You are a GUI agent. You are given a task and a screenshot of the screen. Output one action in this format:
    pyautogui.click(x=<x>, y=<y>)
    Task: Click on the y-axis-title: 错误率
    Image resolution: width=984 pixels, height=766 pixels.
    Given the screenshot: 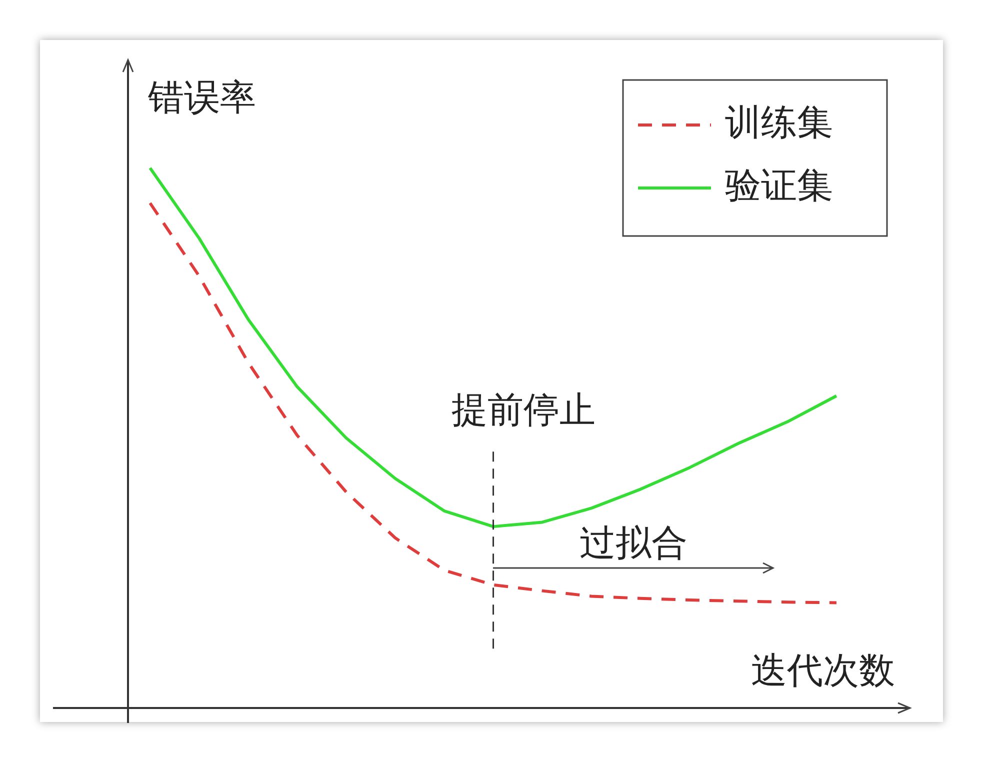 What is the action you would take?
    pyautogui.click(x=201, y=97)
    